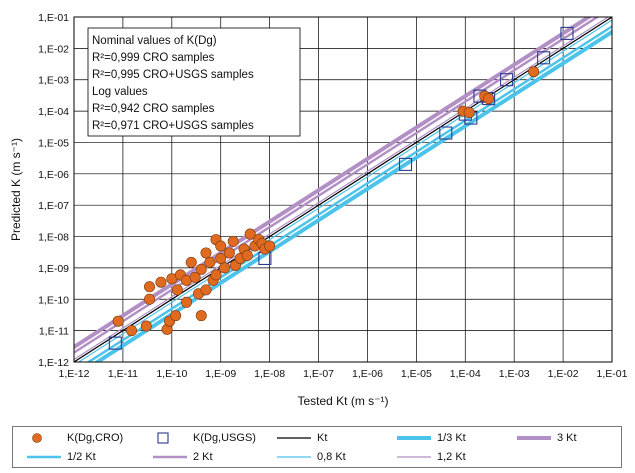 The height and width of the screenshot is (473, 635). What do you see at coordinates (318, 374) in the screenshot?
I see `x-tick-label: 1,E-07` at bounding box center [318, 374].